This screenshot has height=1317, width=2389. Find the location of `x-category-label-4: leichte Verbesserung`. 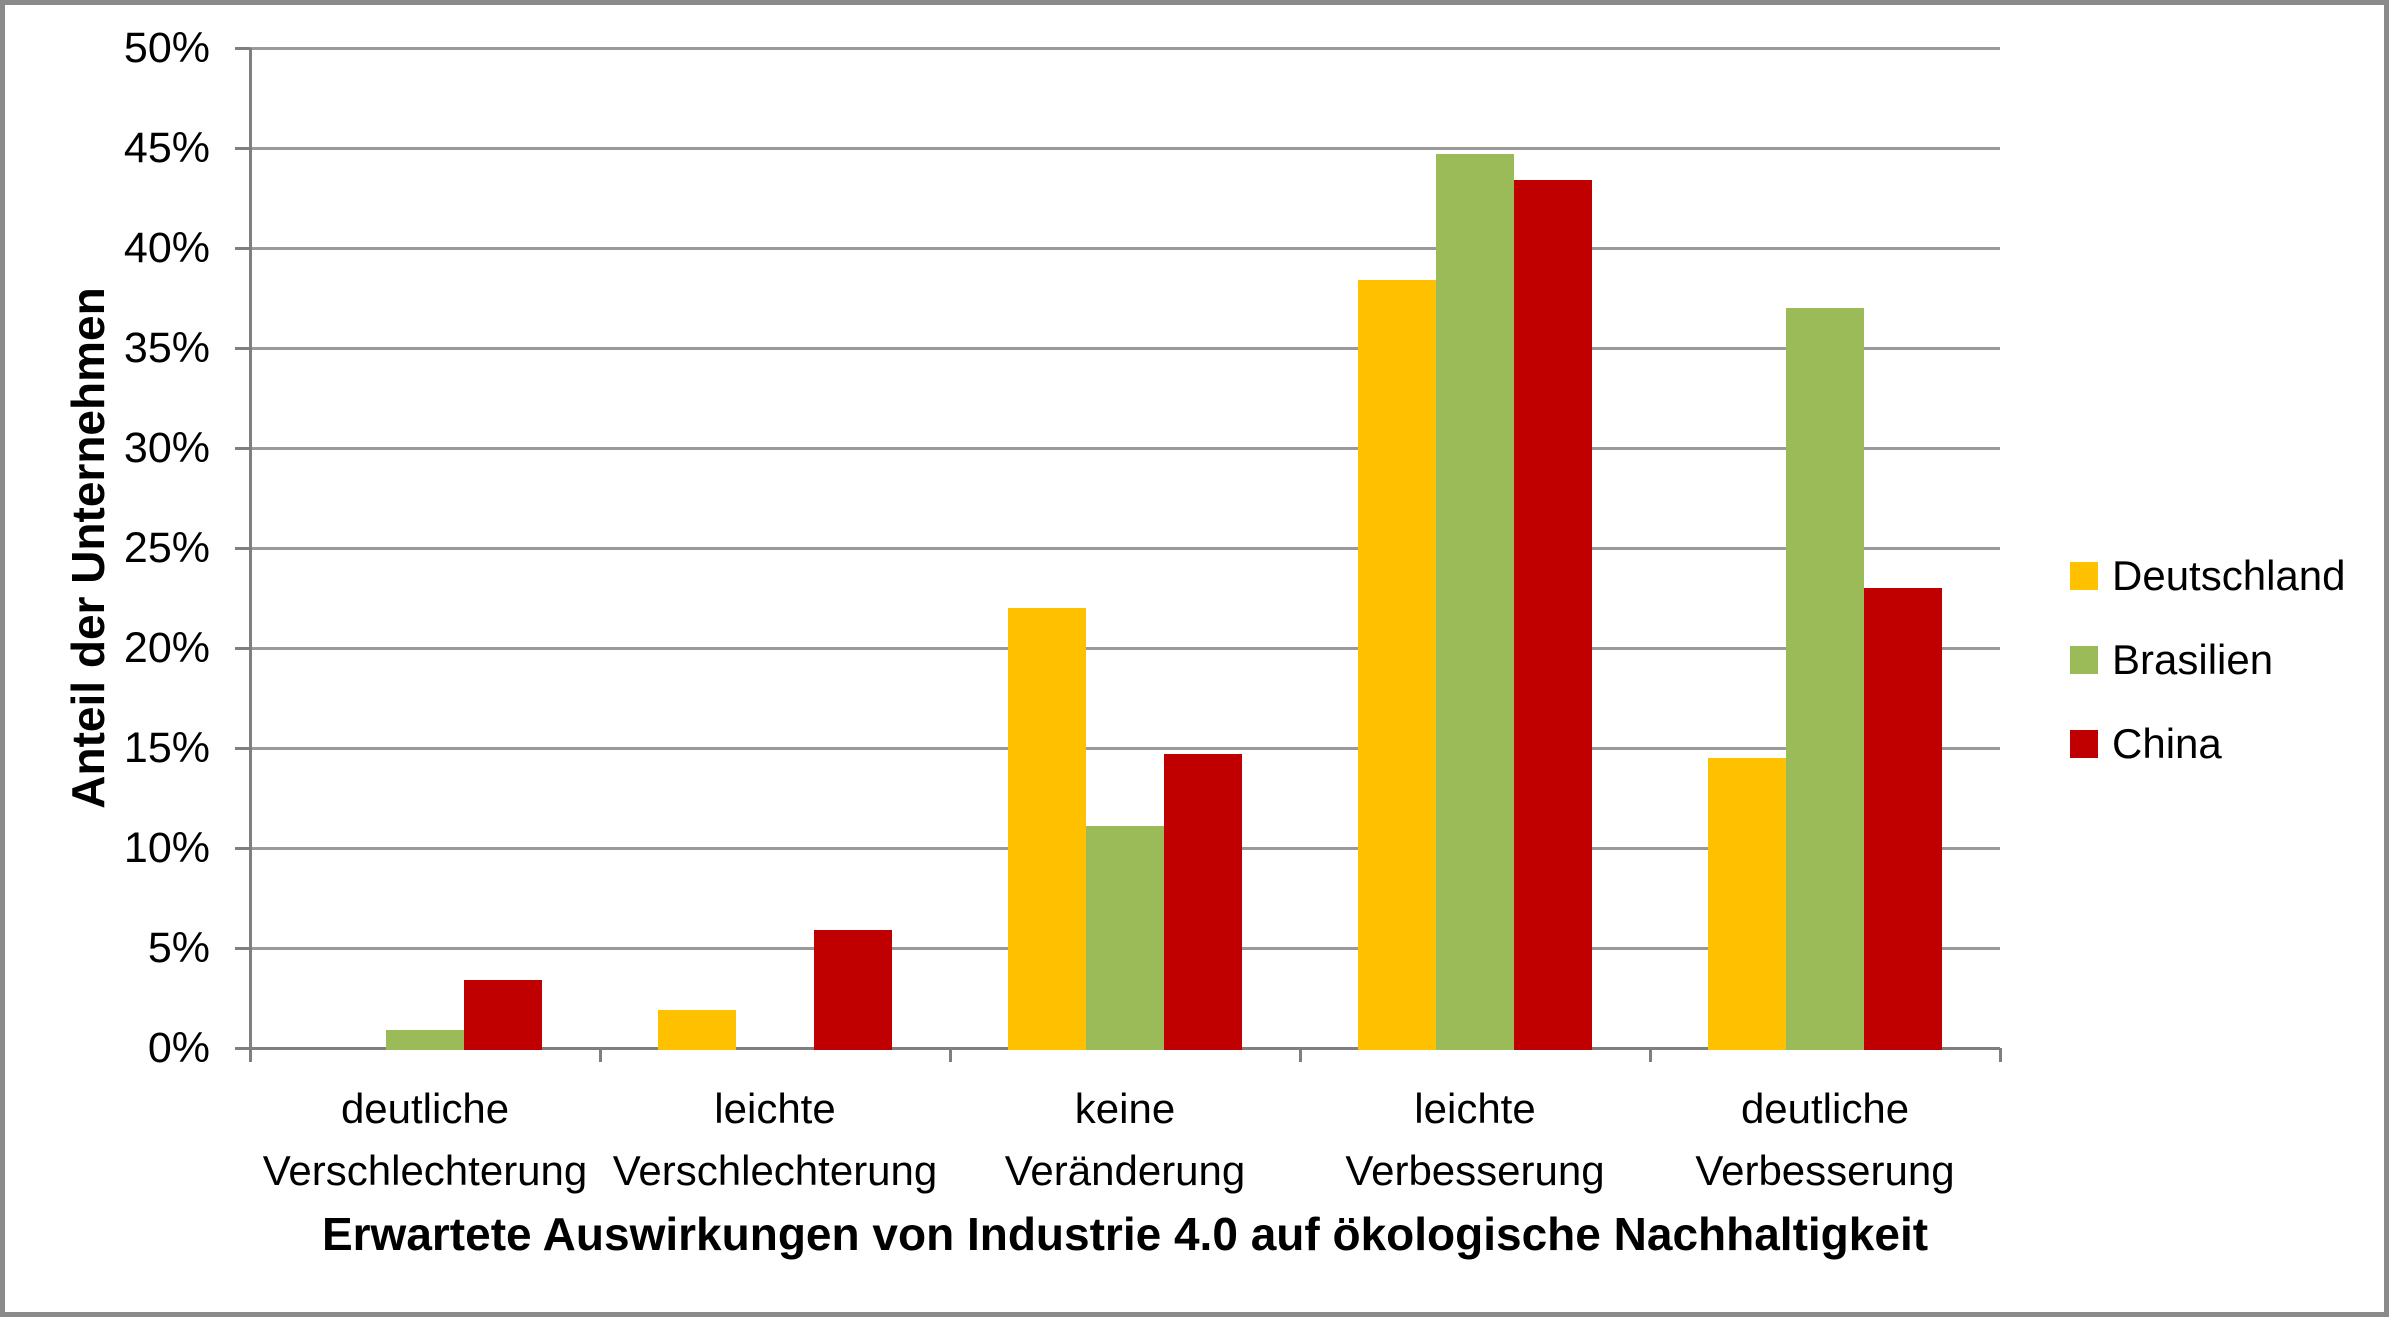

x-category-label-4: leichte Verbesserung is located at coordinates (1475, 1139).